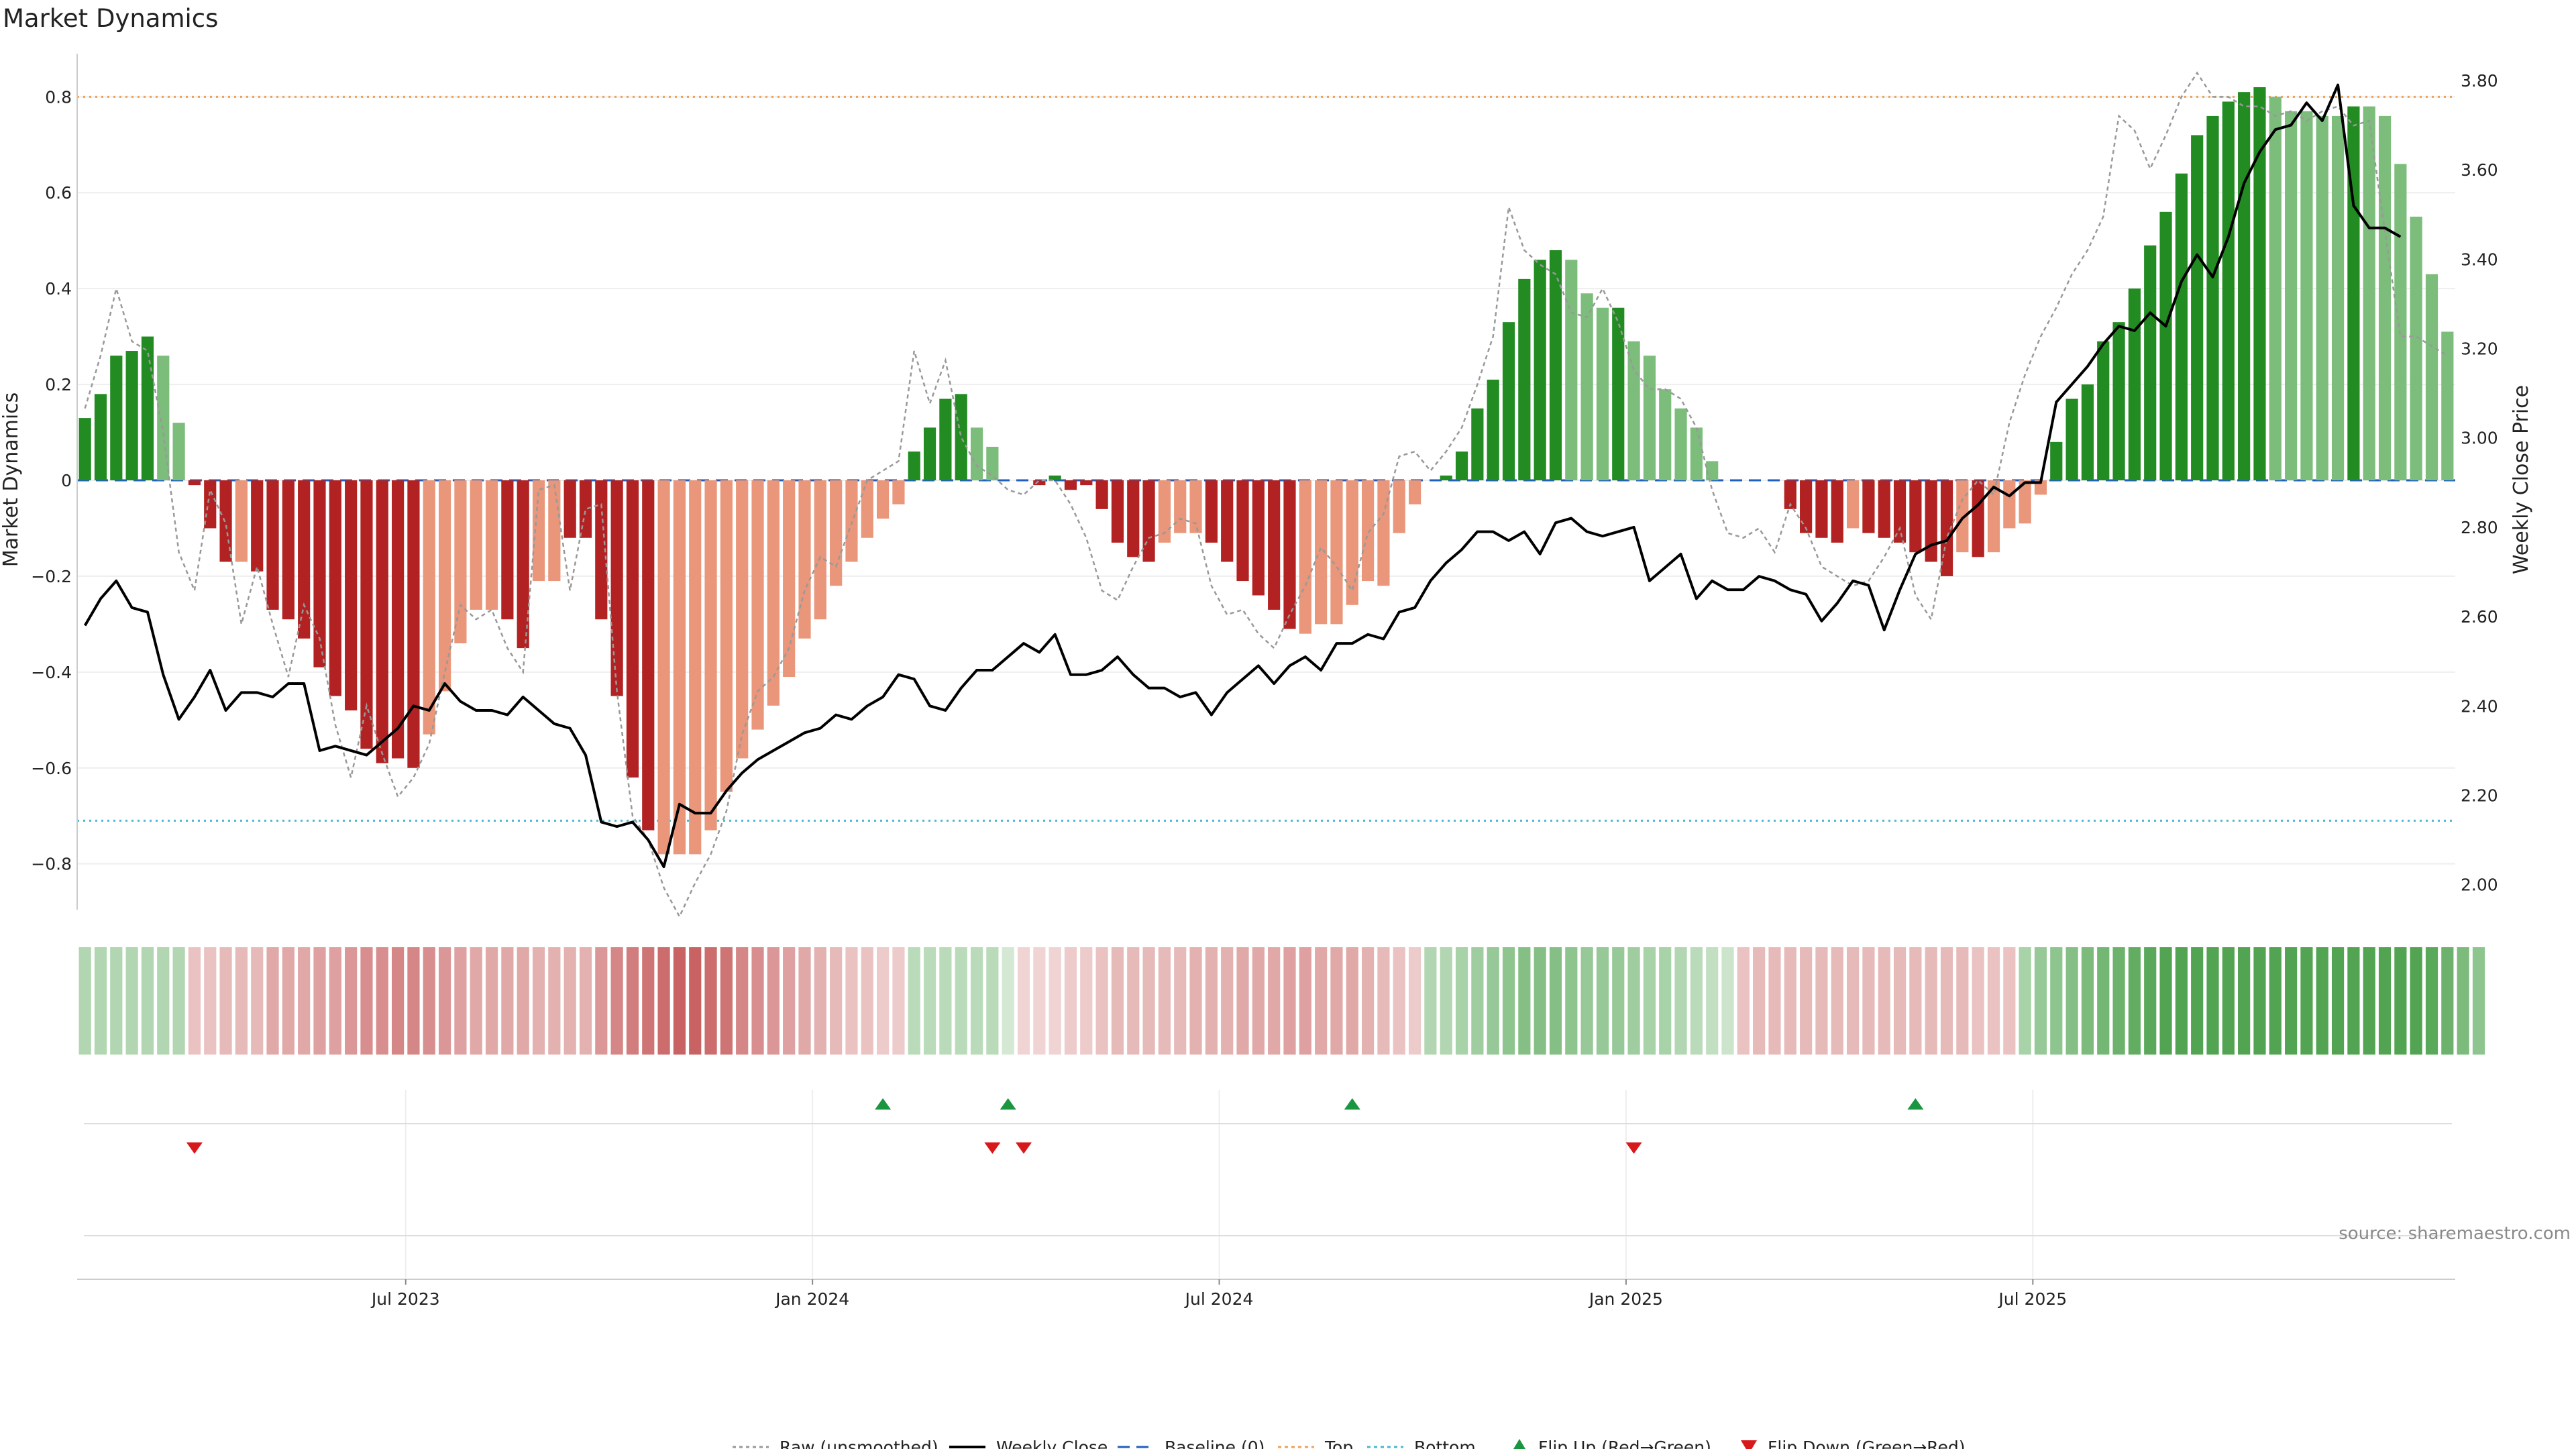 The image size is (2576, 1449). I want to click on legend-label: Flip Down (Green→Red), so click(1867, 1443).